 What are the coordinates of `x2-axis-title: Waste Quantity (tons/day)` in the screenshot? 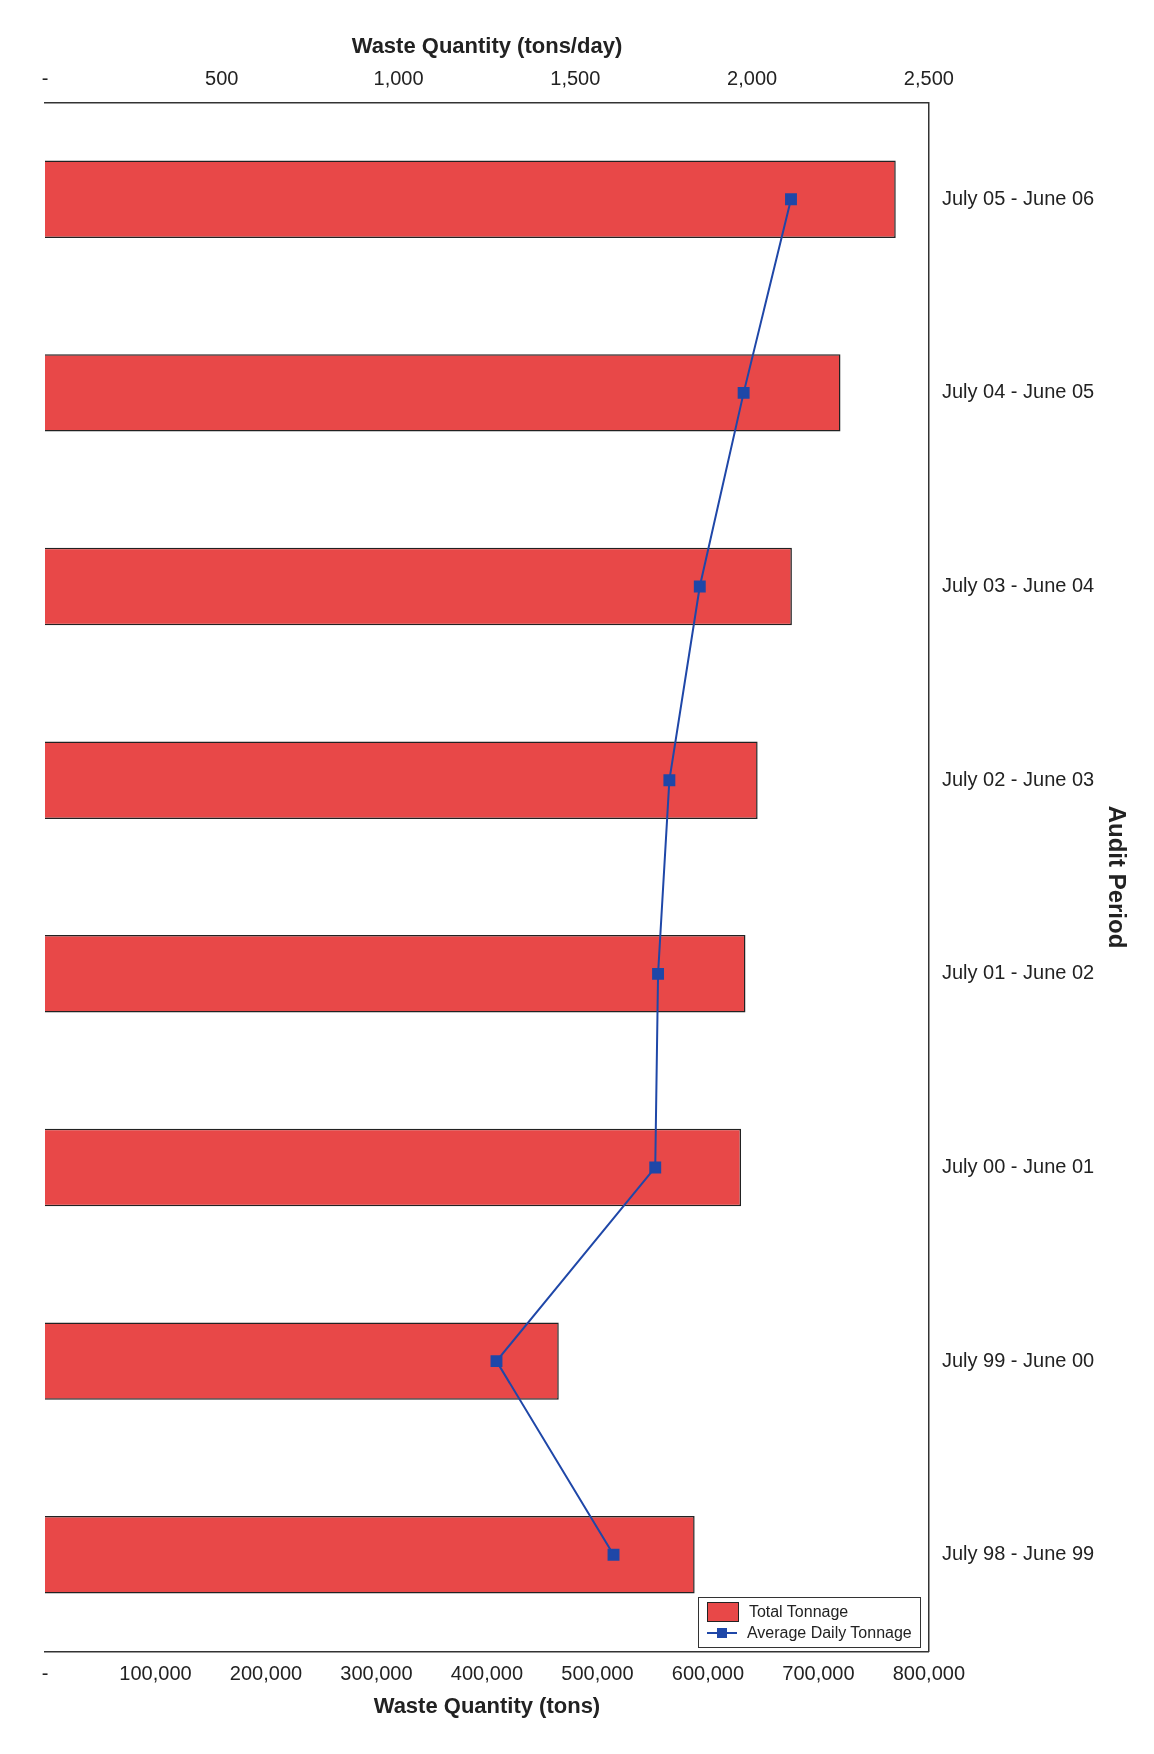 It's located at (487, 46).